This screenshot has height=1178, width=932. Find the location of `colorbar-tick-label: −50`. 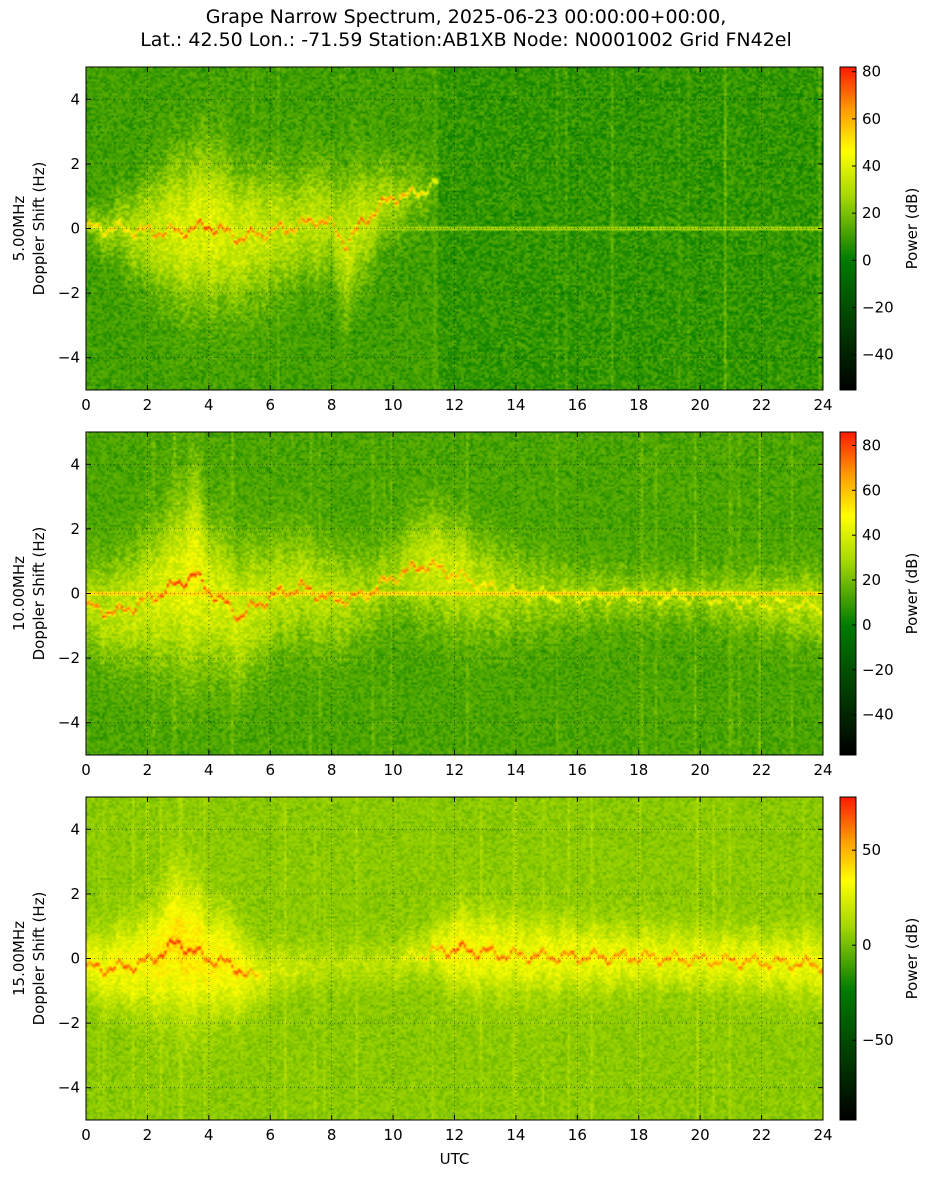

colorbar-tick-label: −50 is located at coordinates (878, 1040).